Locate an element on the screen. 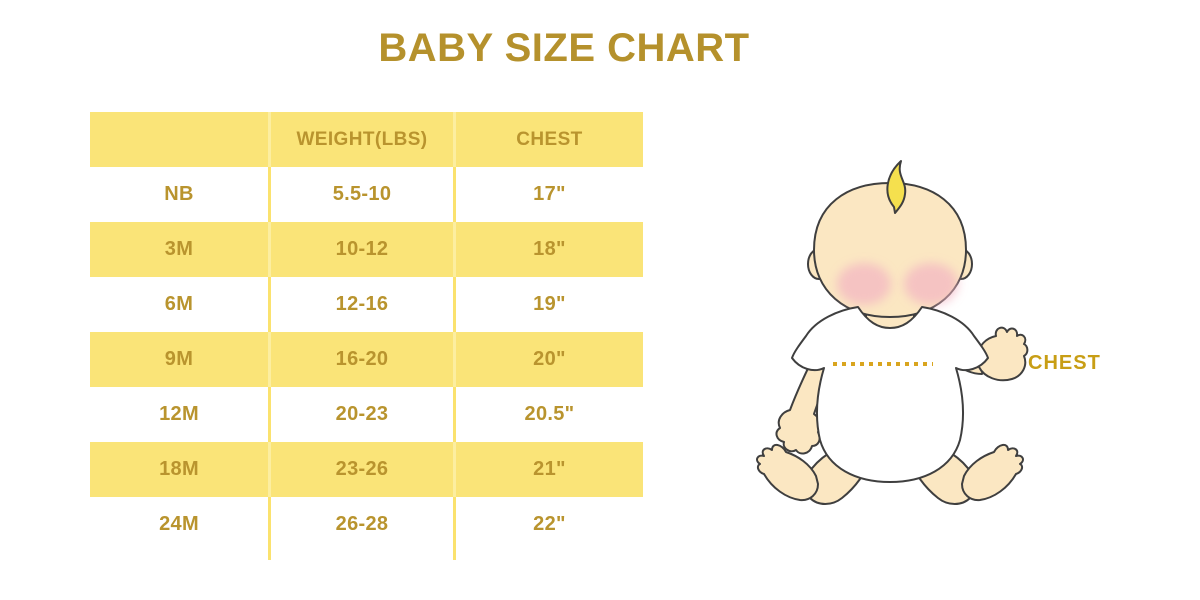 The image size is (1200, 600). table-row: 9M 16-20 20" is located at coordinates (366, 359).